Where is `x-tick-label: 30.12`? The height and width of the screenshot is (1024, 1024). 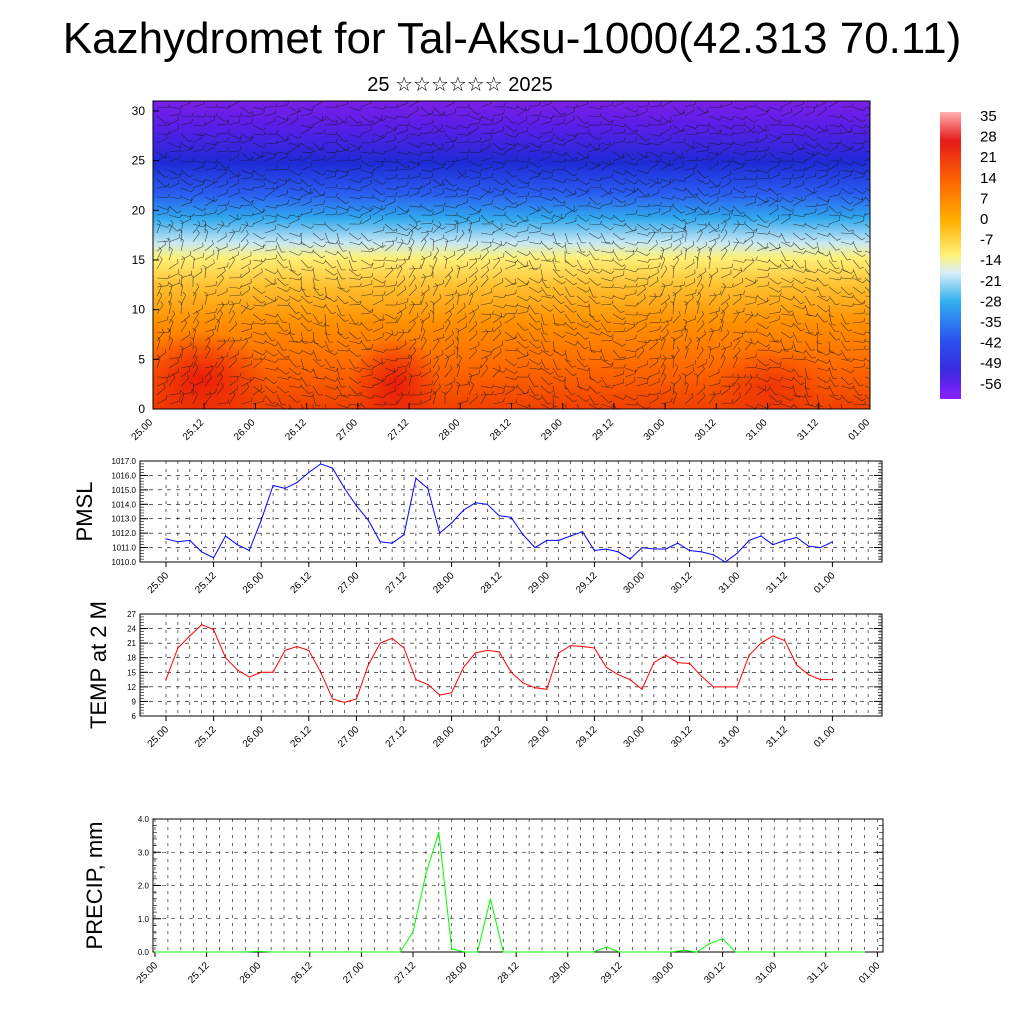 x-tick-label: 30.12 is located at coordinates (706, 430).